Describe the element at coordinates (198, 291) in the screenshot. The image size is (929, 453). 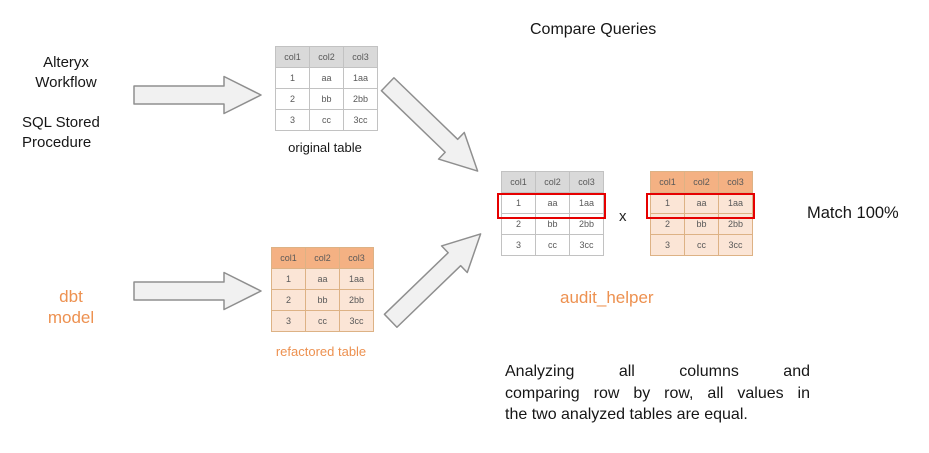
I see `arrow-dbt-to-refactored-table-icon` at that location.